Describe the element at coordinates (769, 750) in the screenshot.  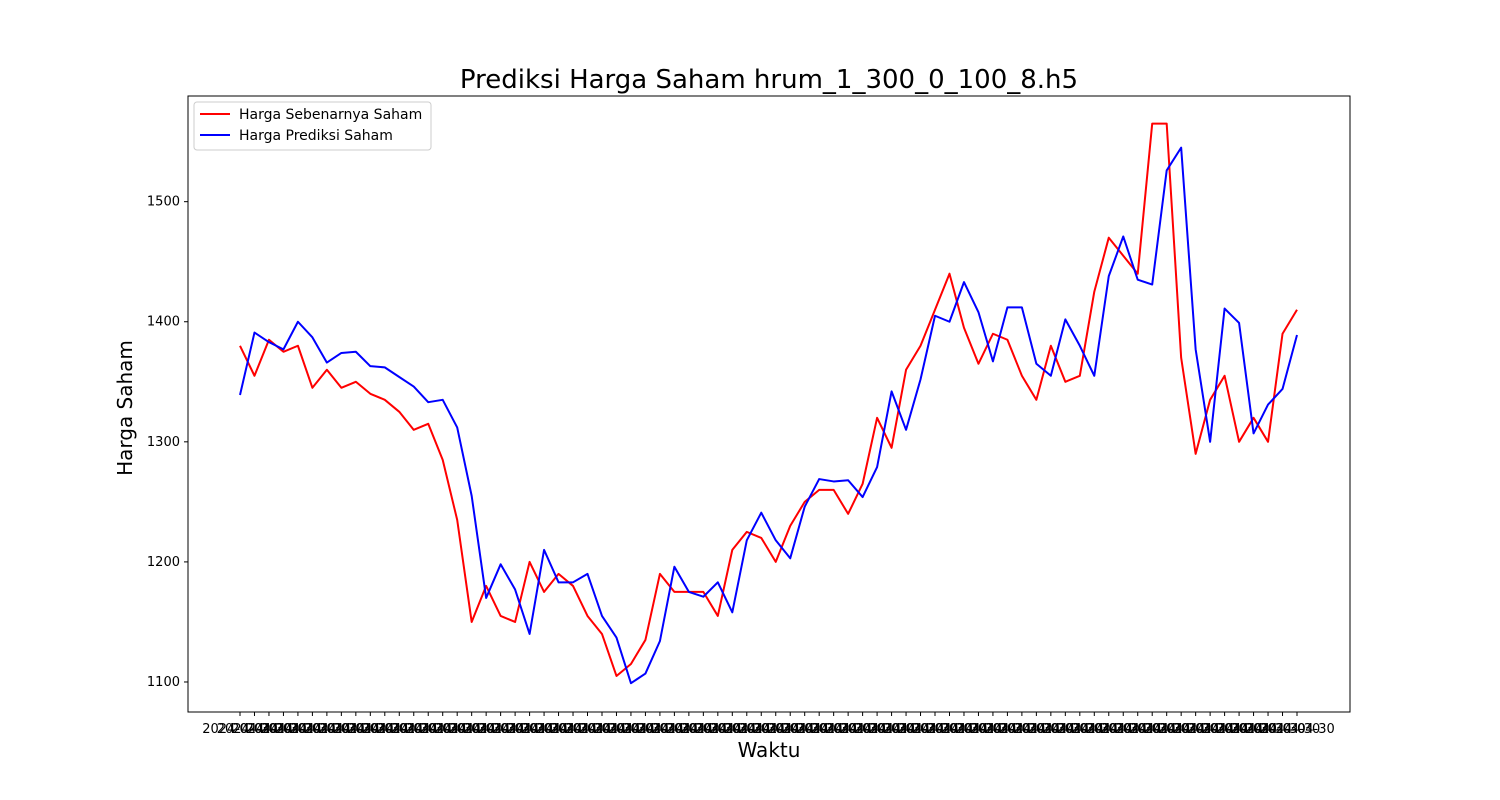
I see `x-axis-label: Waktu` at that location.